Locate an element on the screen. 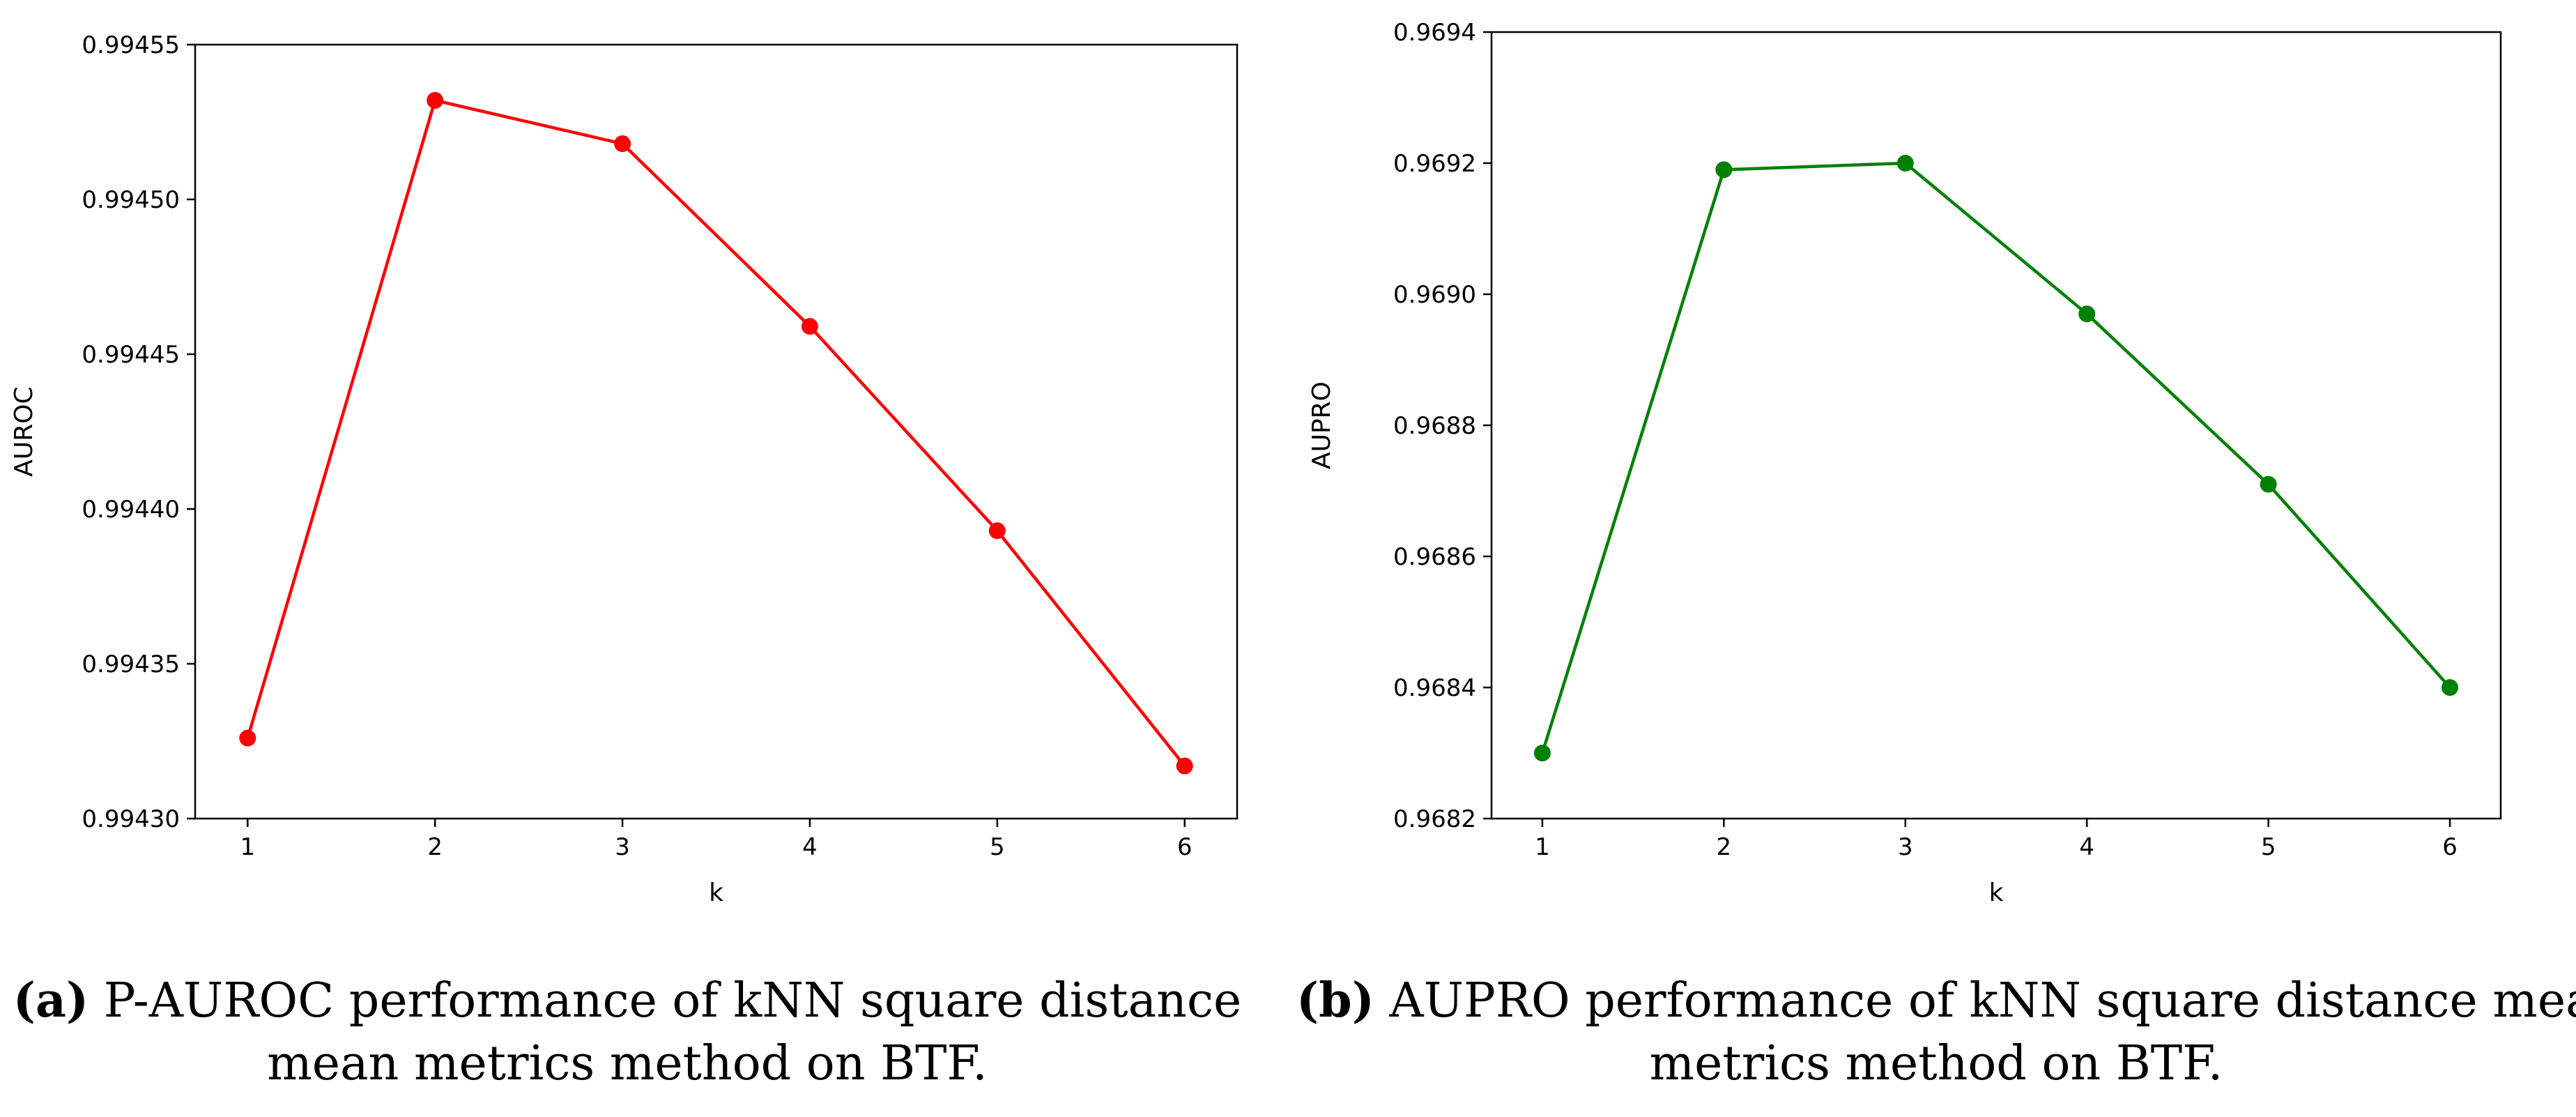 This screenshot has width=2576, height=1117. chart-a-ytick-label: 0.99440 is located at coordinates (131, 510).